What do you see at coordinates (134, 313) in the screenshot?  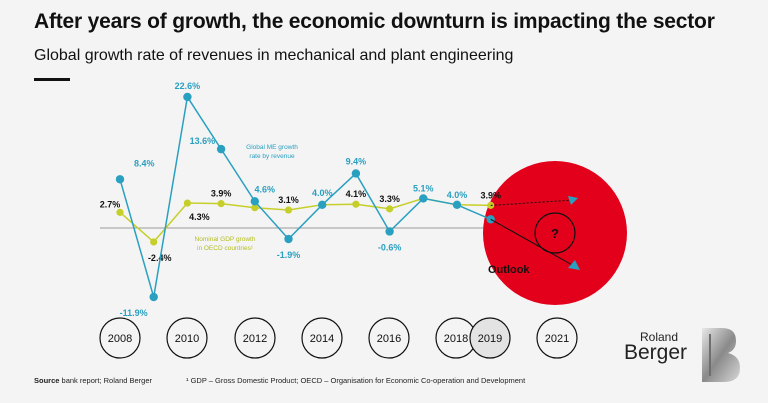 I see `me-label-2009: -11.9%` at bounding box center [134, 313].